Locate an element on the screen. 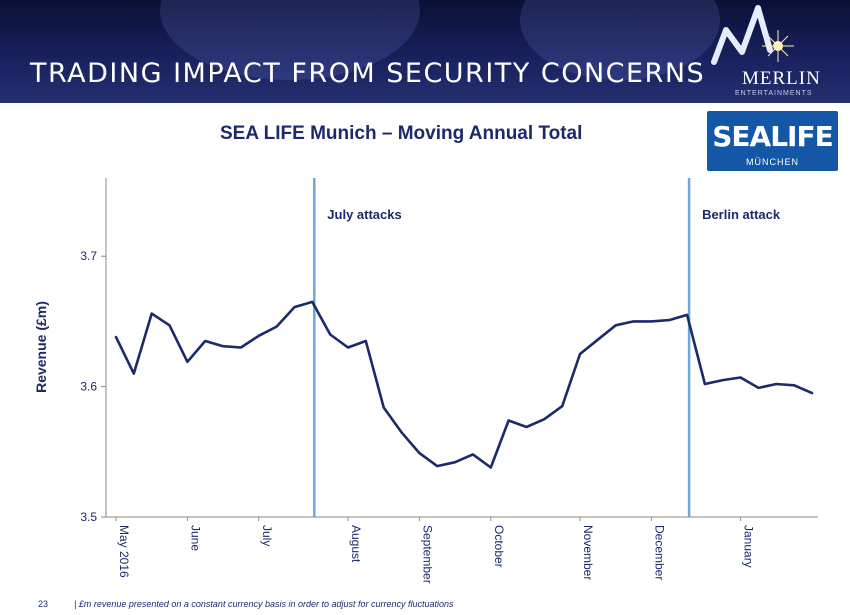 The width and height of the screenshot is (850, 615). merlin-logo-subtext: ENTERTAINMENTS is located at coordinates (774, 93).